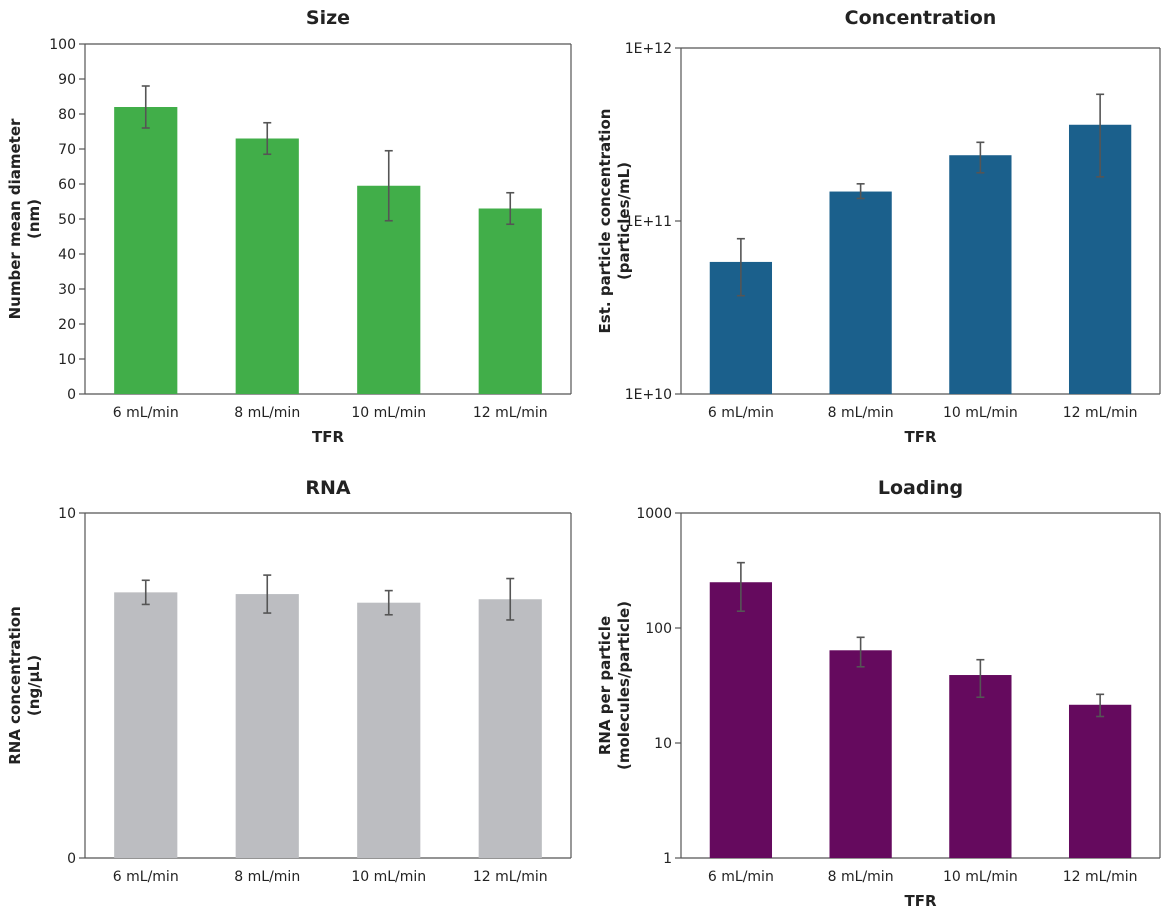  What do you see at coordinates (67, 115) in the screenshot?
I see `y-tick-label: 80` at bounding box center [67, 115].